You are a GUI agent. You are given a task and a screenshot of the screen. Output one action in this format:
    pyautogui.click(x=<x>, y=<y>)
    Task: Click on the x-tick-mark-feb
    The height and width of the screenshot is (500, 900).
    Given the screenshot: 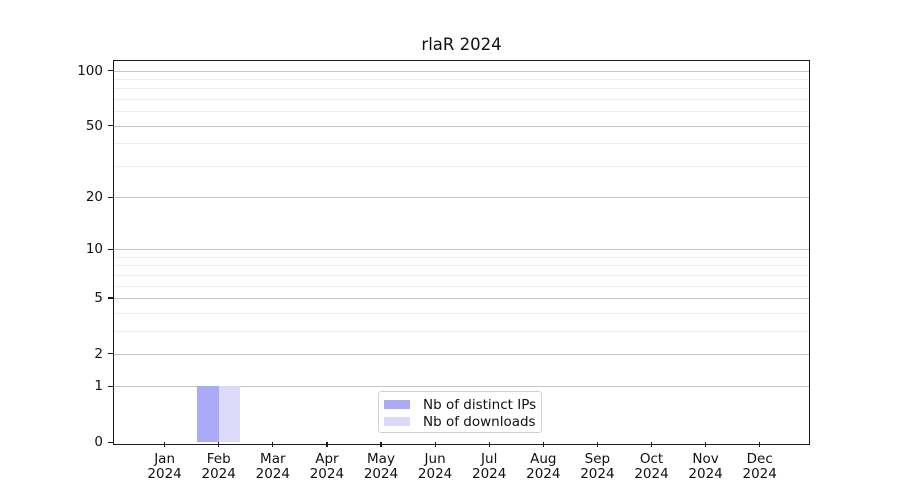 What is the action you would take?
    pyautogui.click(x=219, y=445)
    